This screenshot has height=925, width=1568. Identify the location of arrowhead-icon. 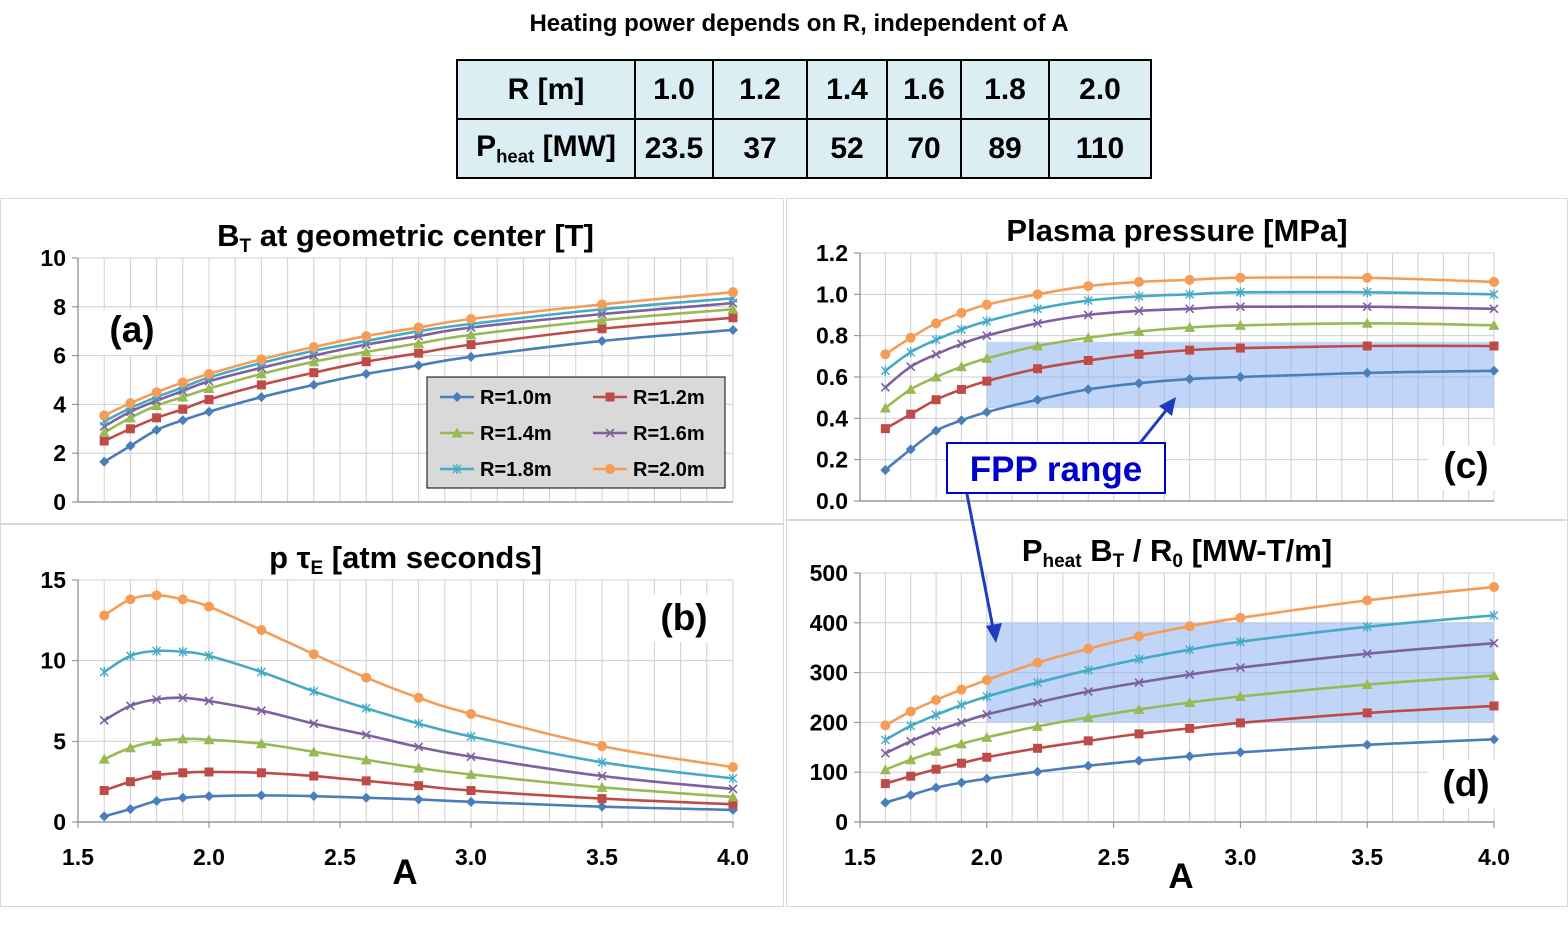
(994, 633).